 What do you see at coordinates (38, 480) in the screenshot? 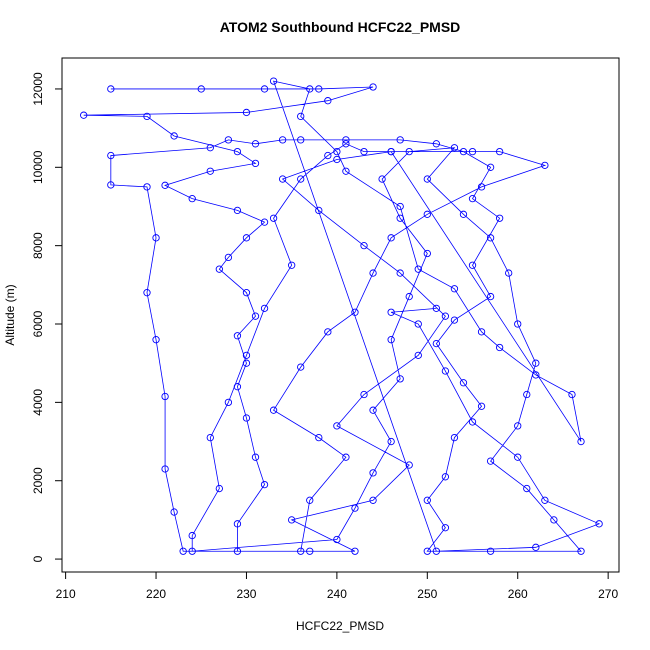
I see `y-tick-label: 2000` at bounding box center [38, 480].